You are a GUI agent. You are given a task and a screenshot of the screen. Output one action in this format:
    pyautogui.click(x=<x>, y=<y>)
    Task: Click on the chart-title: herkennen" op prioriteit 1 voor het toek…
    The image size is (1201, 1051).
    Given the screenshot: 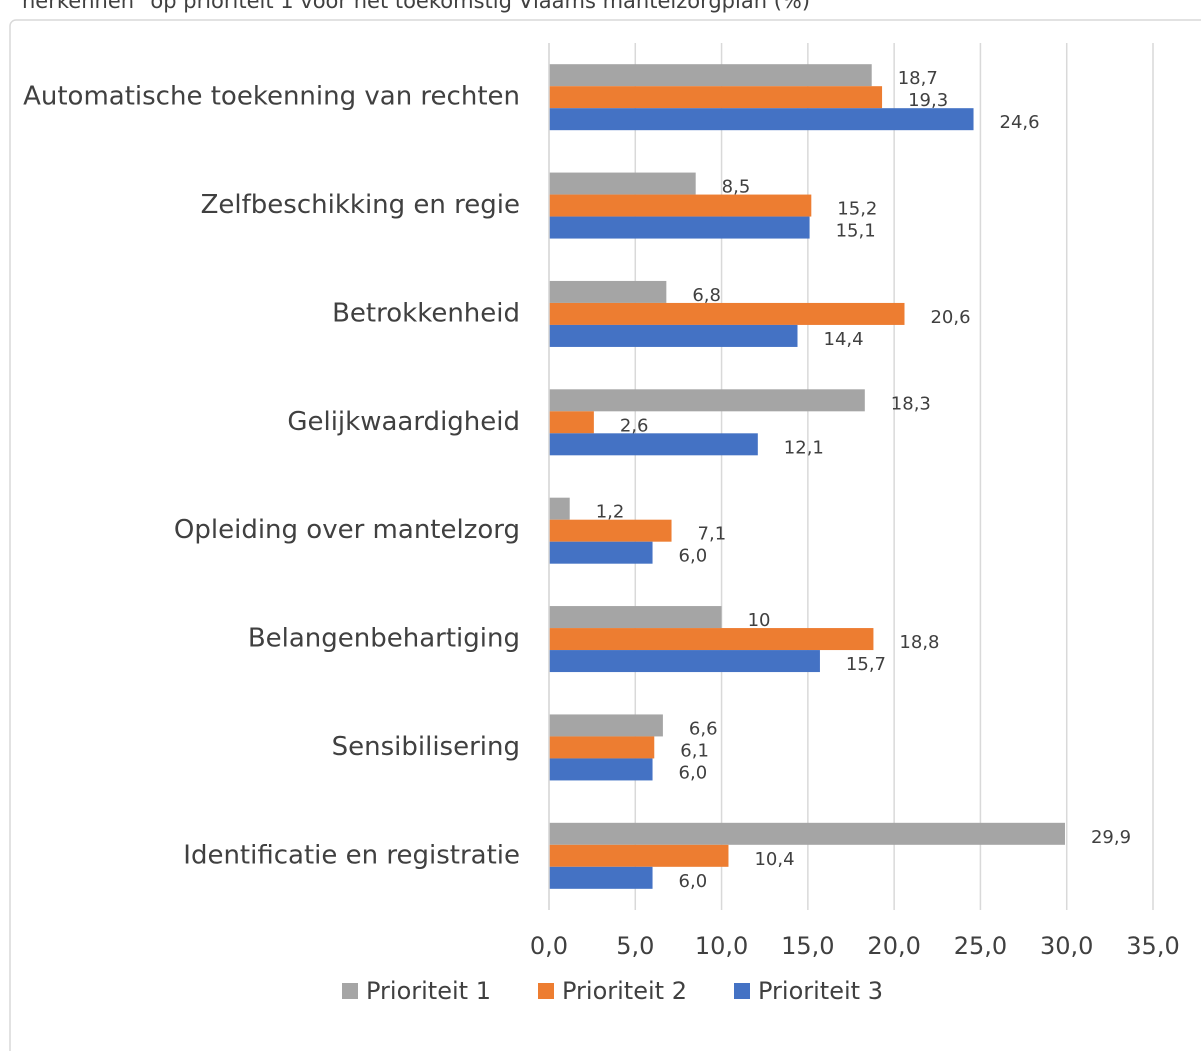 What is the action you would take?
    pyautogui.click(x=416, y=6)
    